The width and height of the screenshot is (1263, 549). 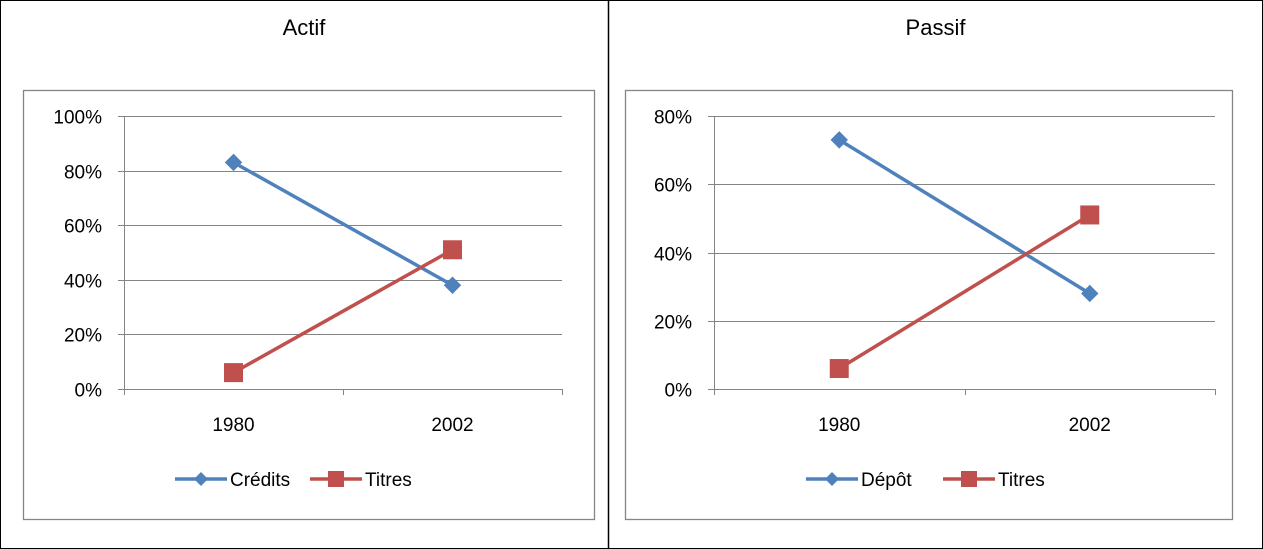 I want to click on legend-label-0: Dépôt, so click(x=886, y=480).